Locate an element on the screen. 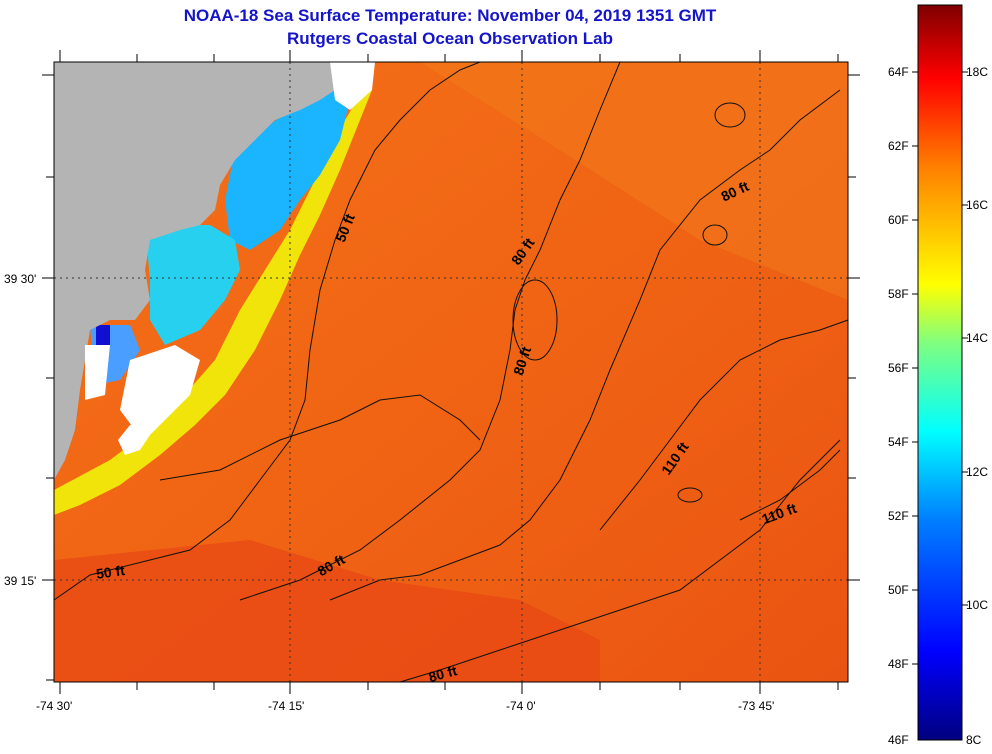 This screenshot has width=992, height=754. map-subtitle: Rutgers Coastal Ocean Observation Lab is located at coordinates (450, 38).